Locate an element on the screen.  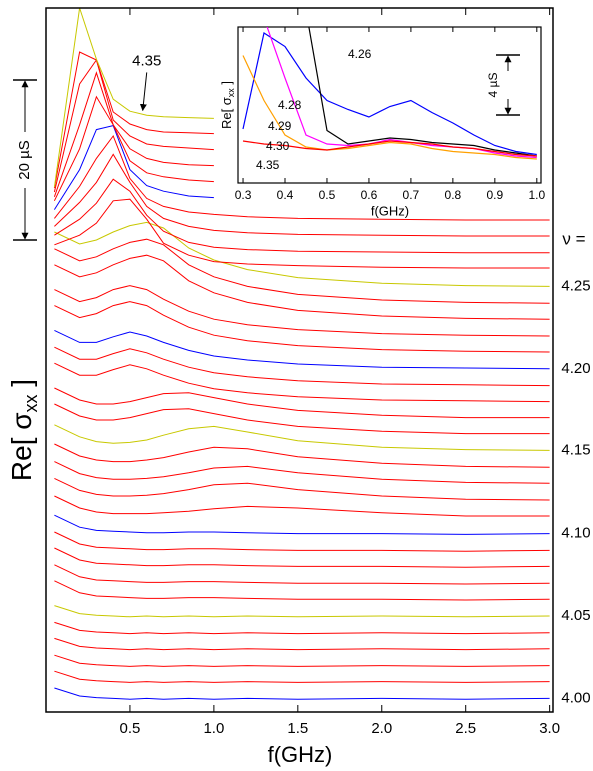
trace-label: 4.20 is located at coordinates (575, 368).